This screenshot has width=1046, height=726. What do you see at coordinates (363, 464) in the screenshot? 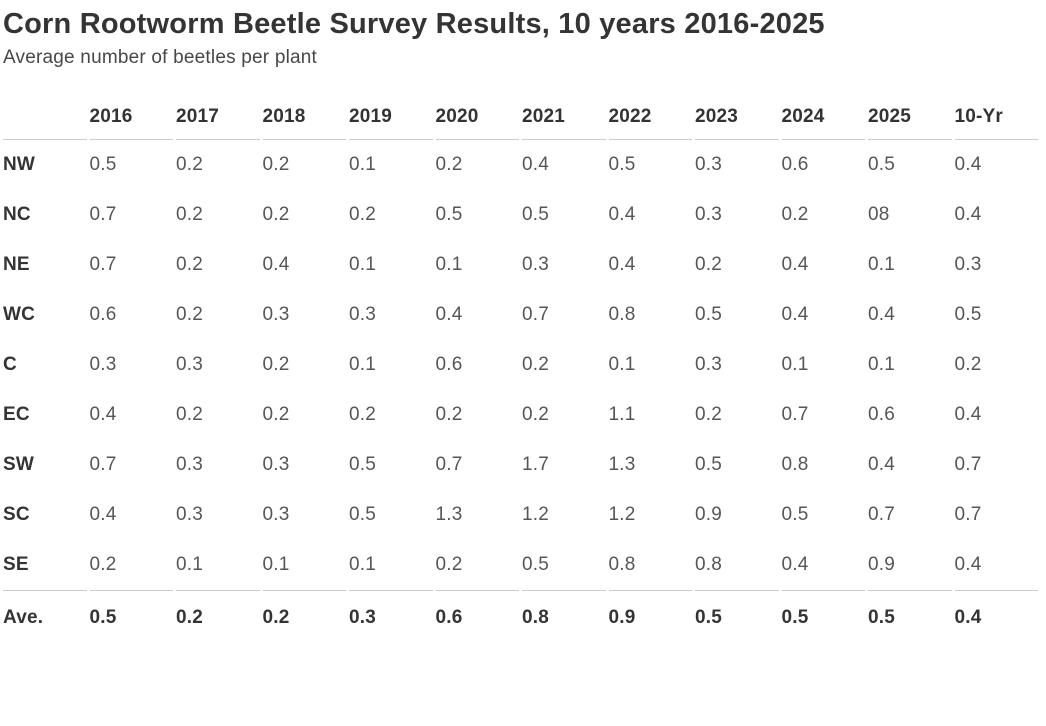
I see `cell-sw-2019: 0.5` at bounding box center [363, 464].